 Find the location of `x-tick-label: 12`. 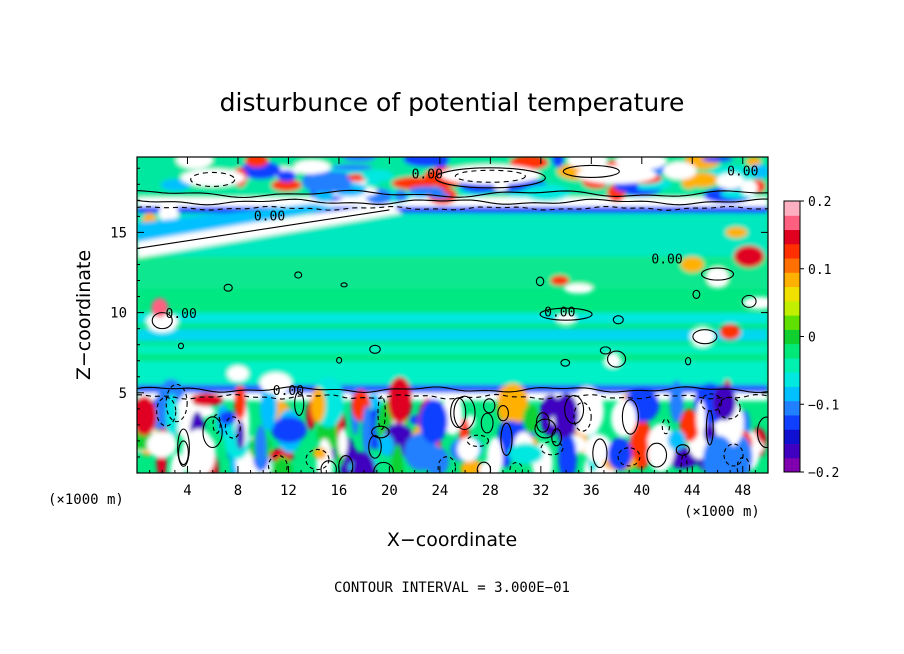

x-tick-label: 12 is located at coordinates (288, 491).